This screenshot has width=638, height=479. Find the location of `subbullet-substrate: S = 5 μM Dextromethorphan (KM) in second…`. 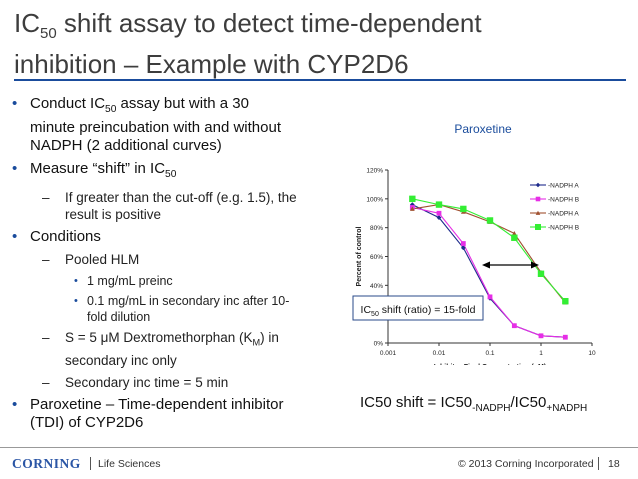

subbullet-substrate: S = 5 μM Dextromethorphan (KM) in second… is located at coordinates (177, 349).